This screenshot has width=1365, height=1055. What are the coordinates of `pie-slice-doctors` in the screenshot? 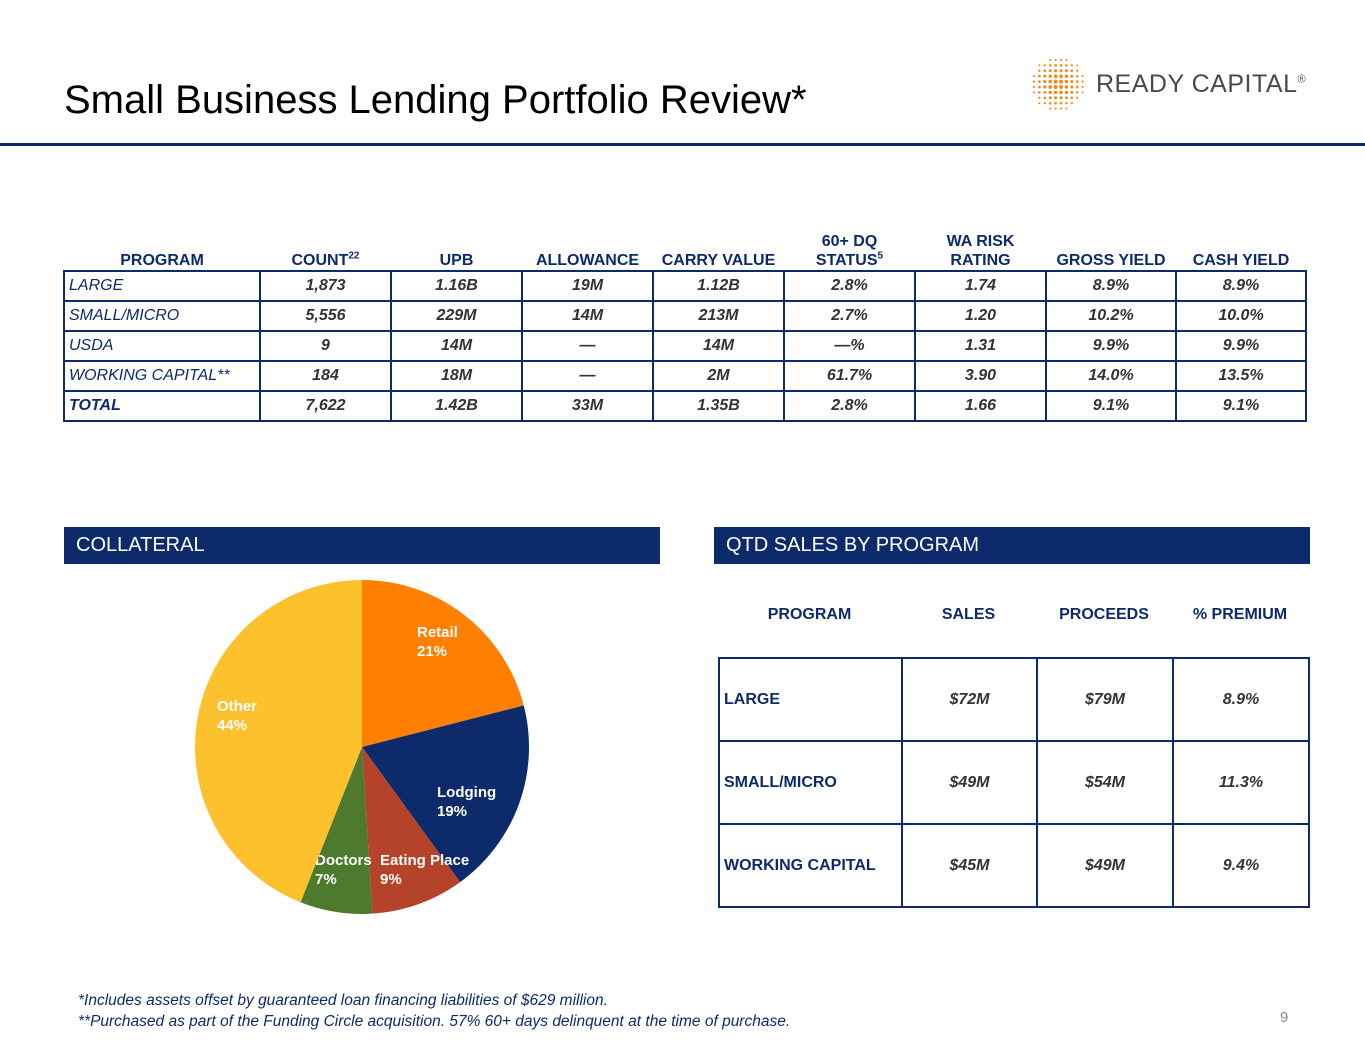 It's located at (336, 830).